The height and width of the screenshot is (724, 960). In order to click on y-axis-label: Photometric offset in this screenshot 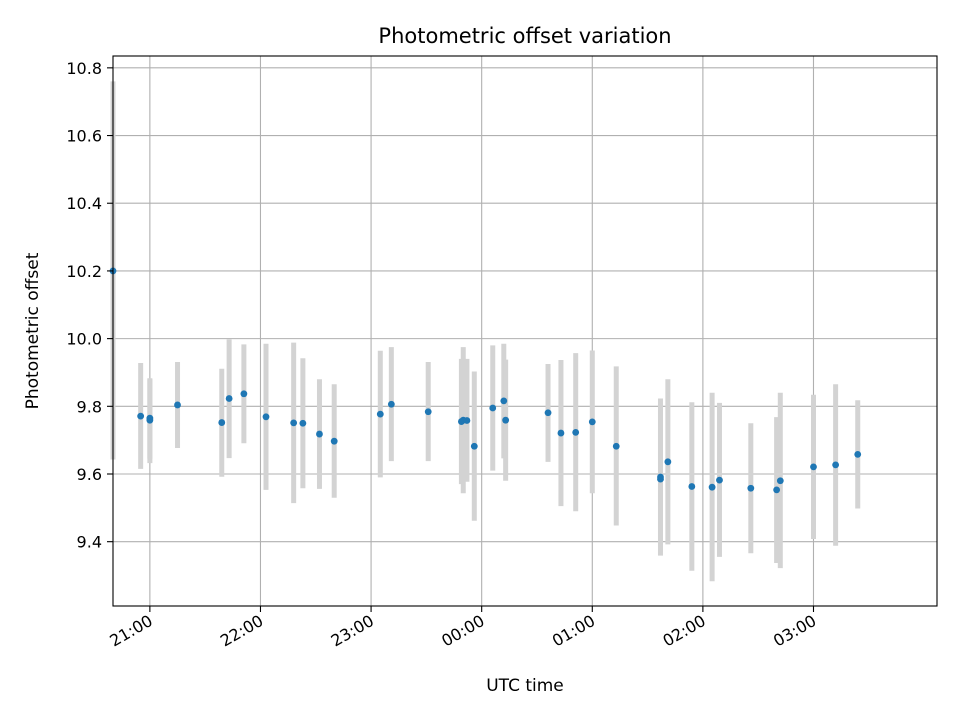, I will do `click(33, 330)`.